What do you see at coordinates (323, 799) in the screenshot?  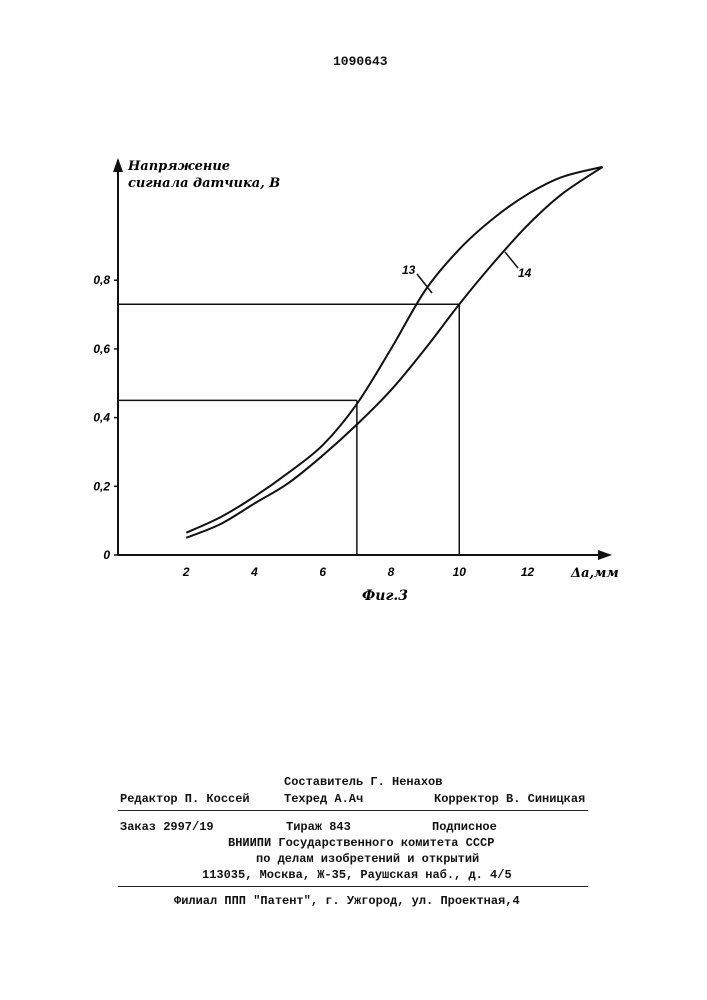 I see `imprint-techred: Техред А.Ач` at bounding box center [323, 799].